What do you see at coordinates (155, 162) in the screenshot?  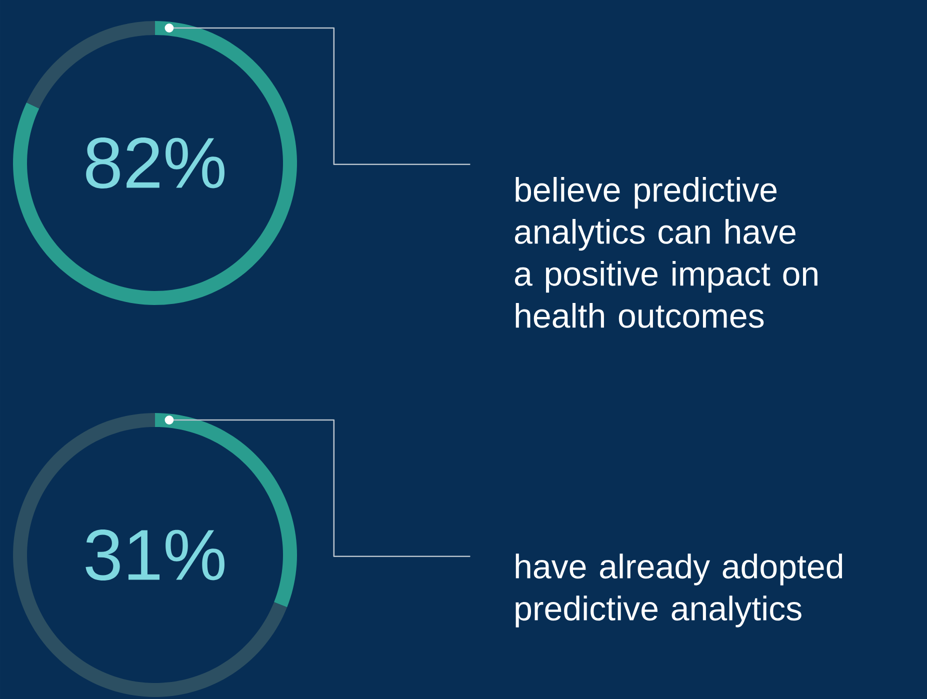 I see `data-label: 82%` at bounding box center [155, 162].